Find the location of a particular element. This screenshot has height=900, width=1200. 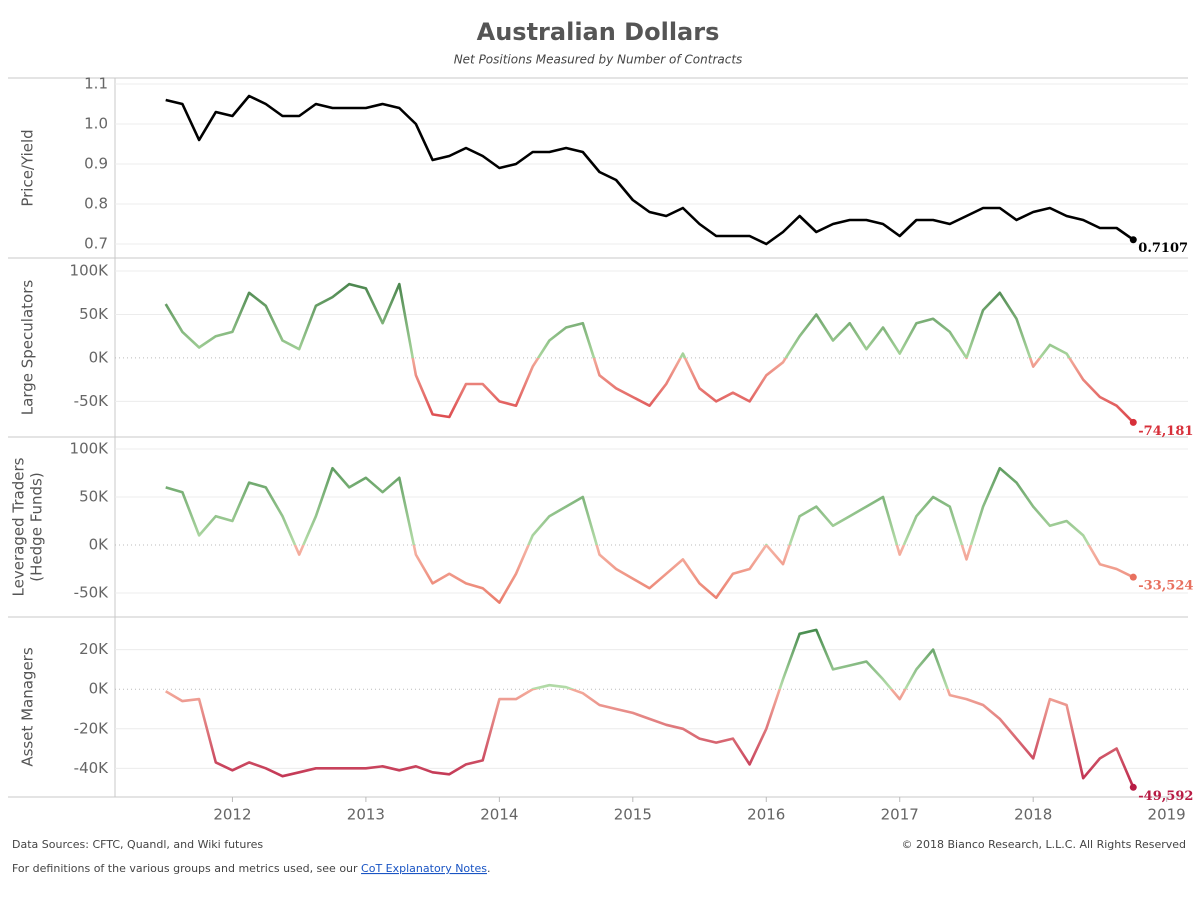

end-label: -33,524 is located at coordinates (1165, 586).